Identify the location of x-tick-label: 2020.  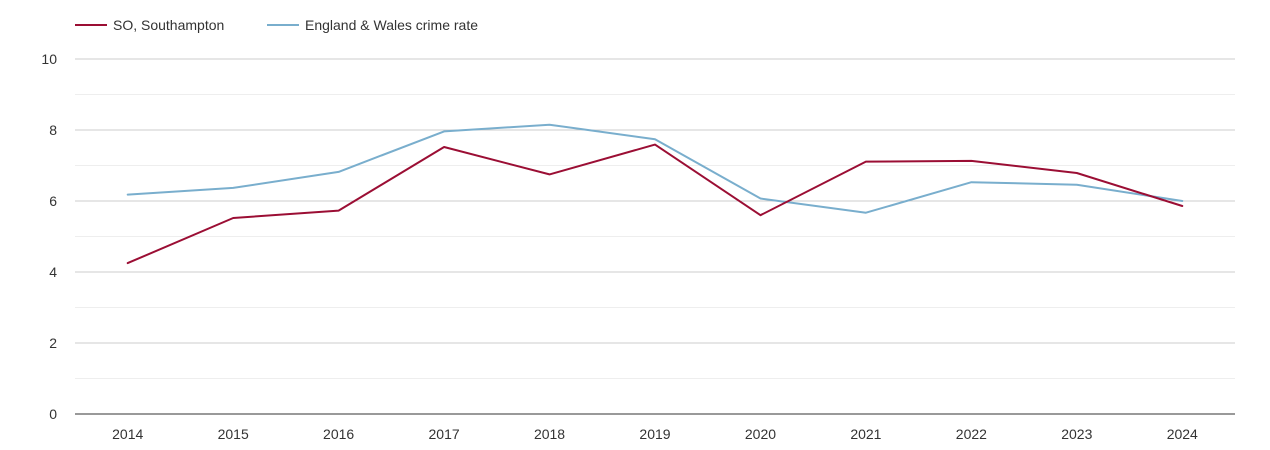
(760, 434).